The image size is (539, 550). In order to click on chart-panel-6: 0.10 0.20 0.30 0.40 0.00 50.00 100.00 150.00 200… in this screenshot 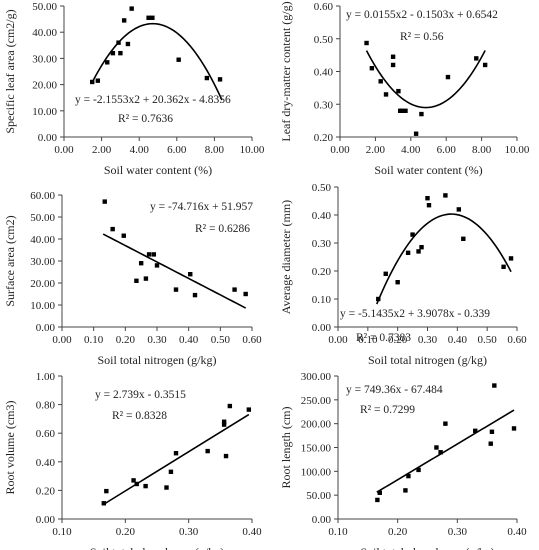, I will do `click(403, 460)`.